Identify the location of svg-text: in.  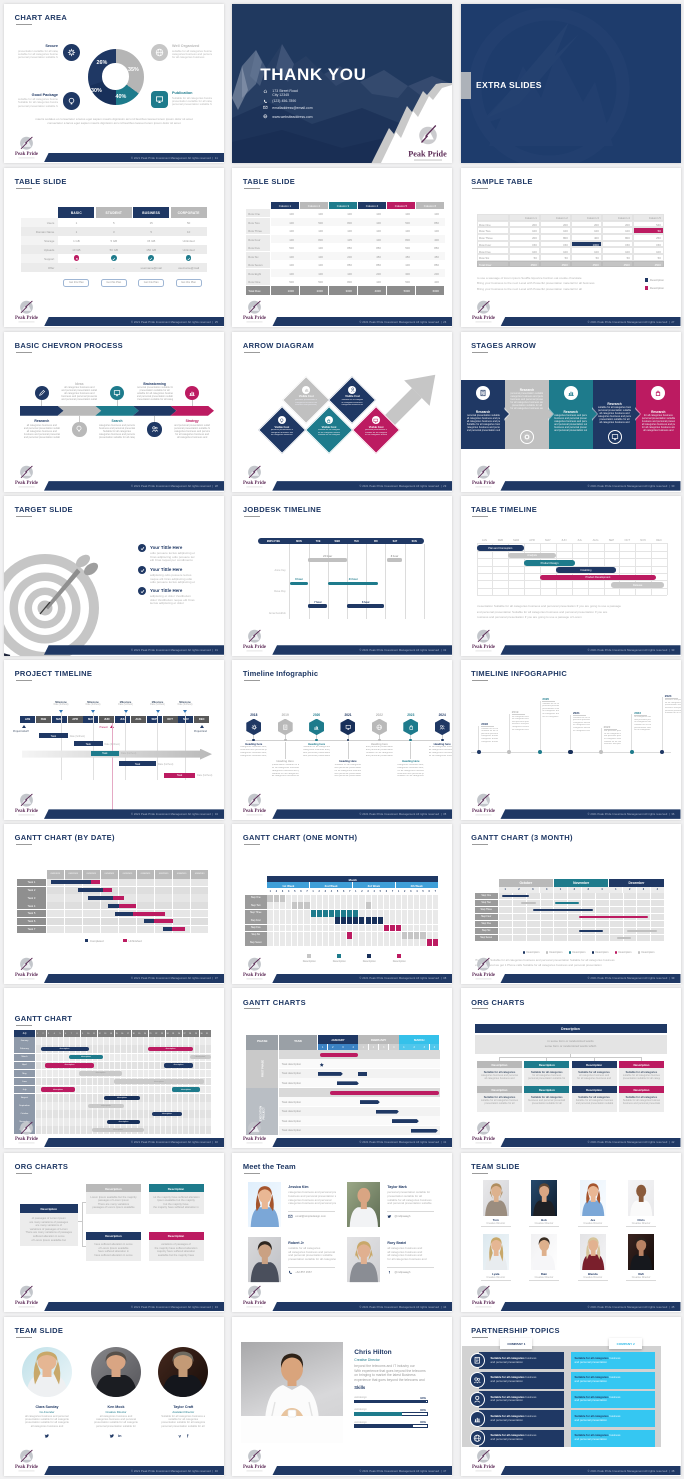
(120, 1436).